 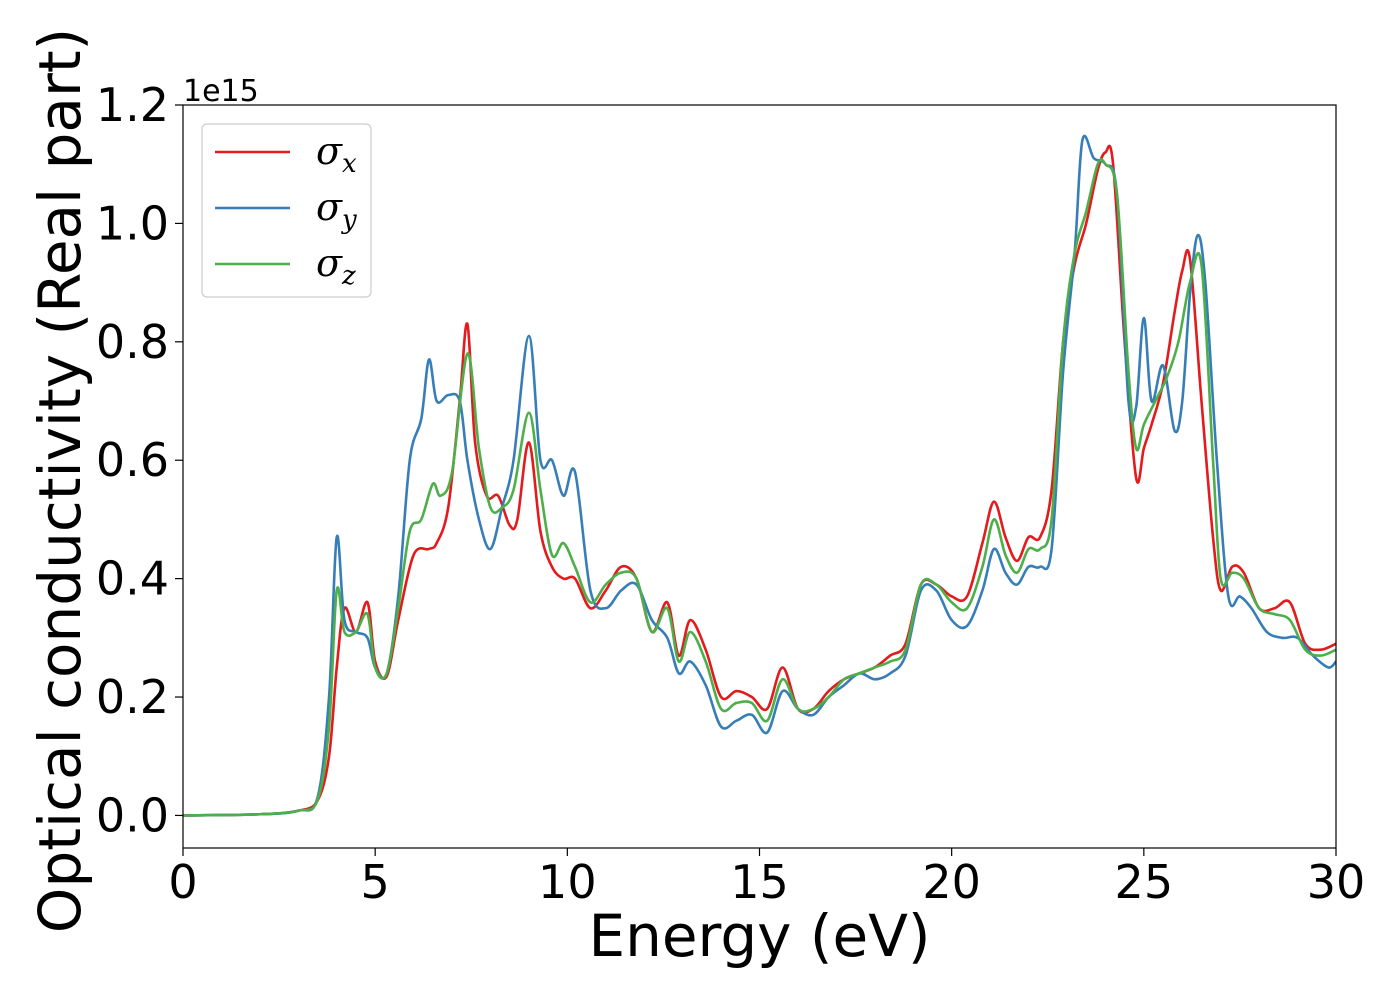 I want to click on legend-box, so click(x=286, y=210).